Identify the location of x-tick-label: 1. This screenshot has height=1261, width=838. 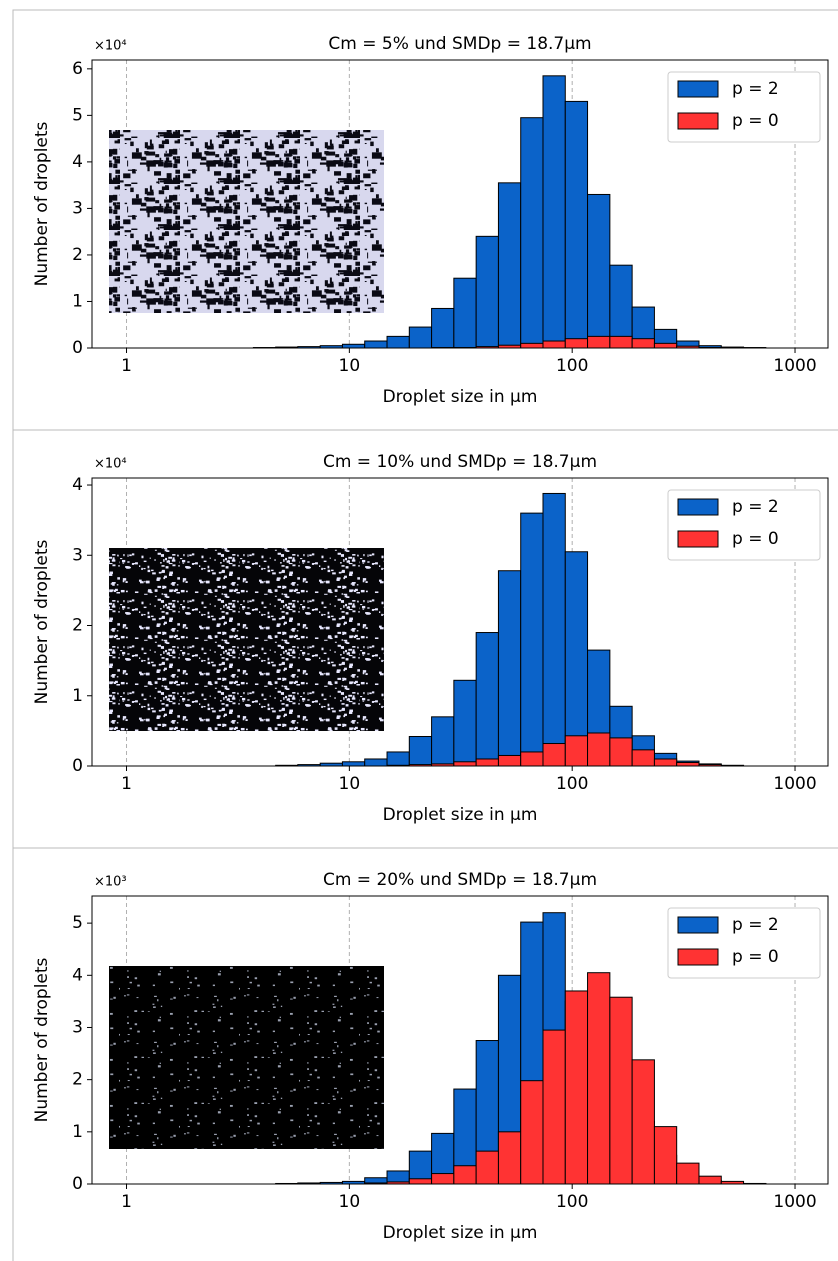
(126, 366).